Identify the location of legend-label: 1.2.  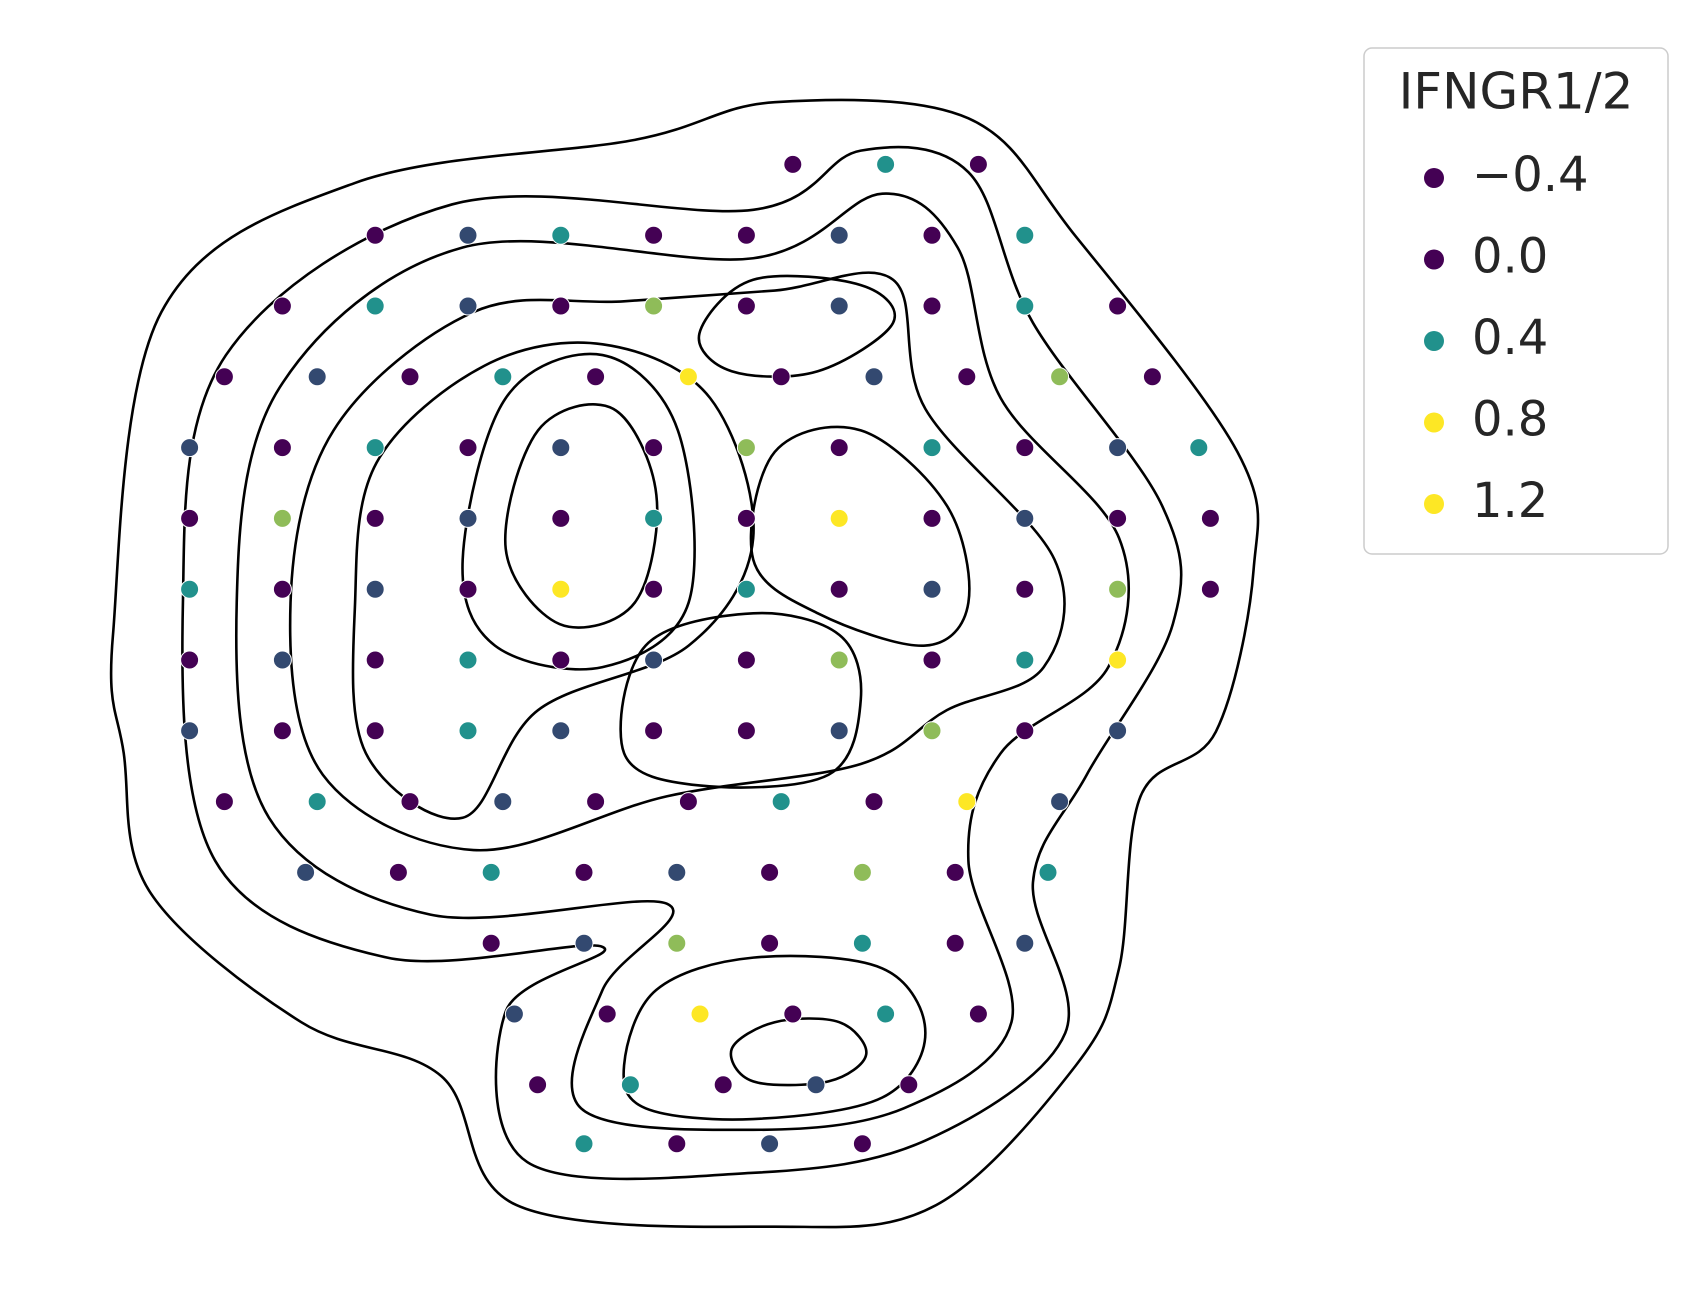
(1510, 501).